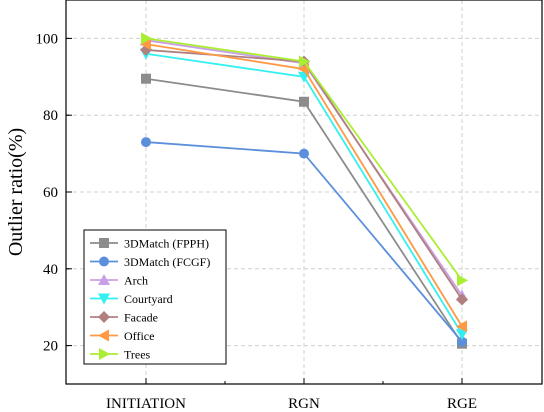 This screenshot has width=544, height=412. What do you see at coordinates (148, 299) in the screenshot?
I see `legend-label: Courtyard` at bounding box center [148, 299].